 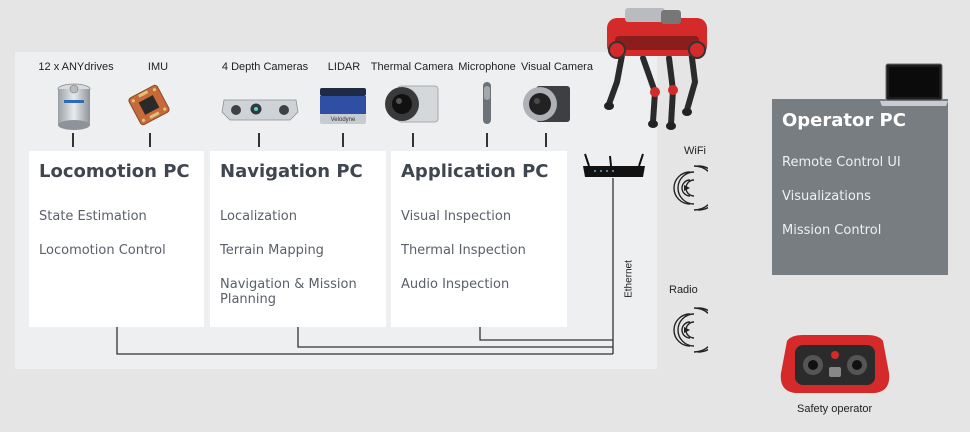 What do you see at coordinates (456, 216) in the screenshot?
I see `application-pc-item: Visual Inspection` at bounding box center [456, 216].